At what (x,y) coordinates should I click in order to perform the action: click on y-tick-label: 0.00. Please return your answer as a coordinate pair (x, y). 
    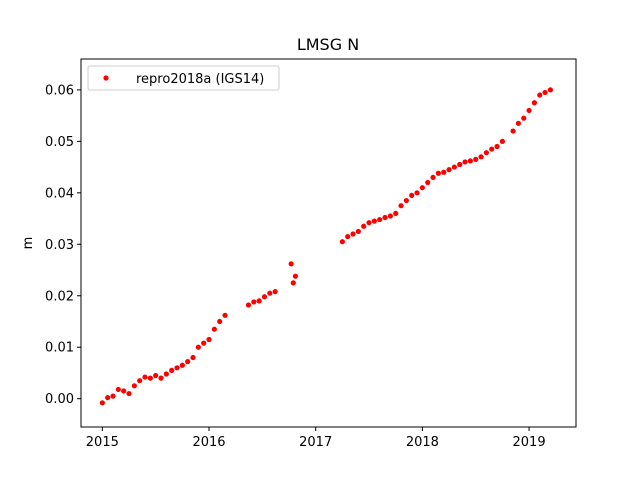
    Looking at the image, I should click on (59, 399).